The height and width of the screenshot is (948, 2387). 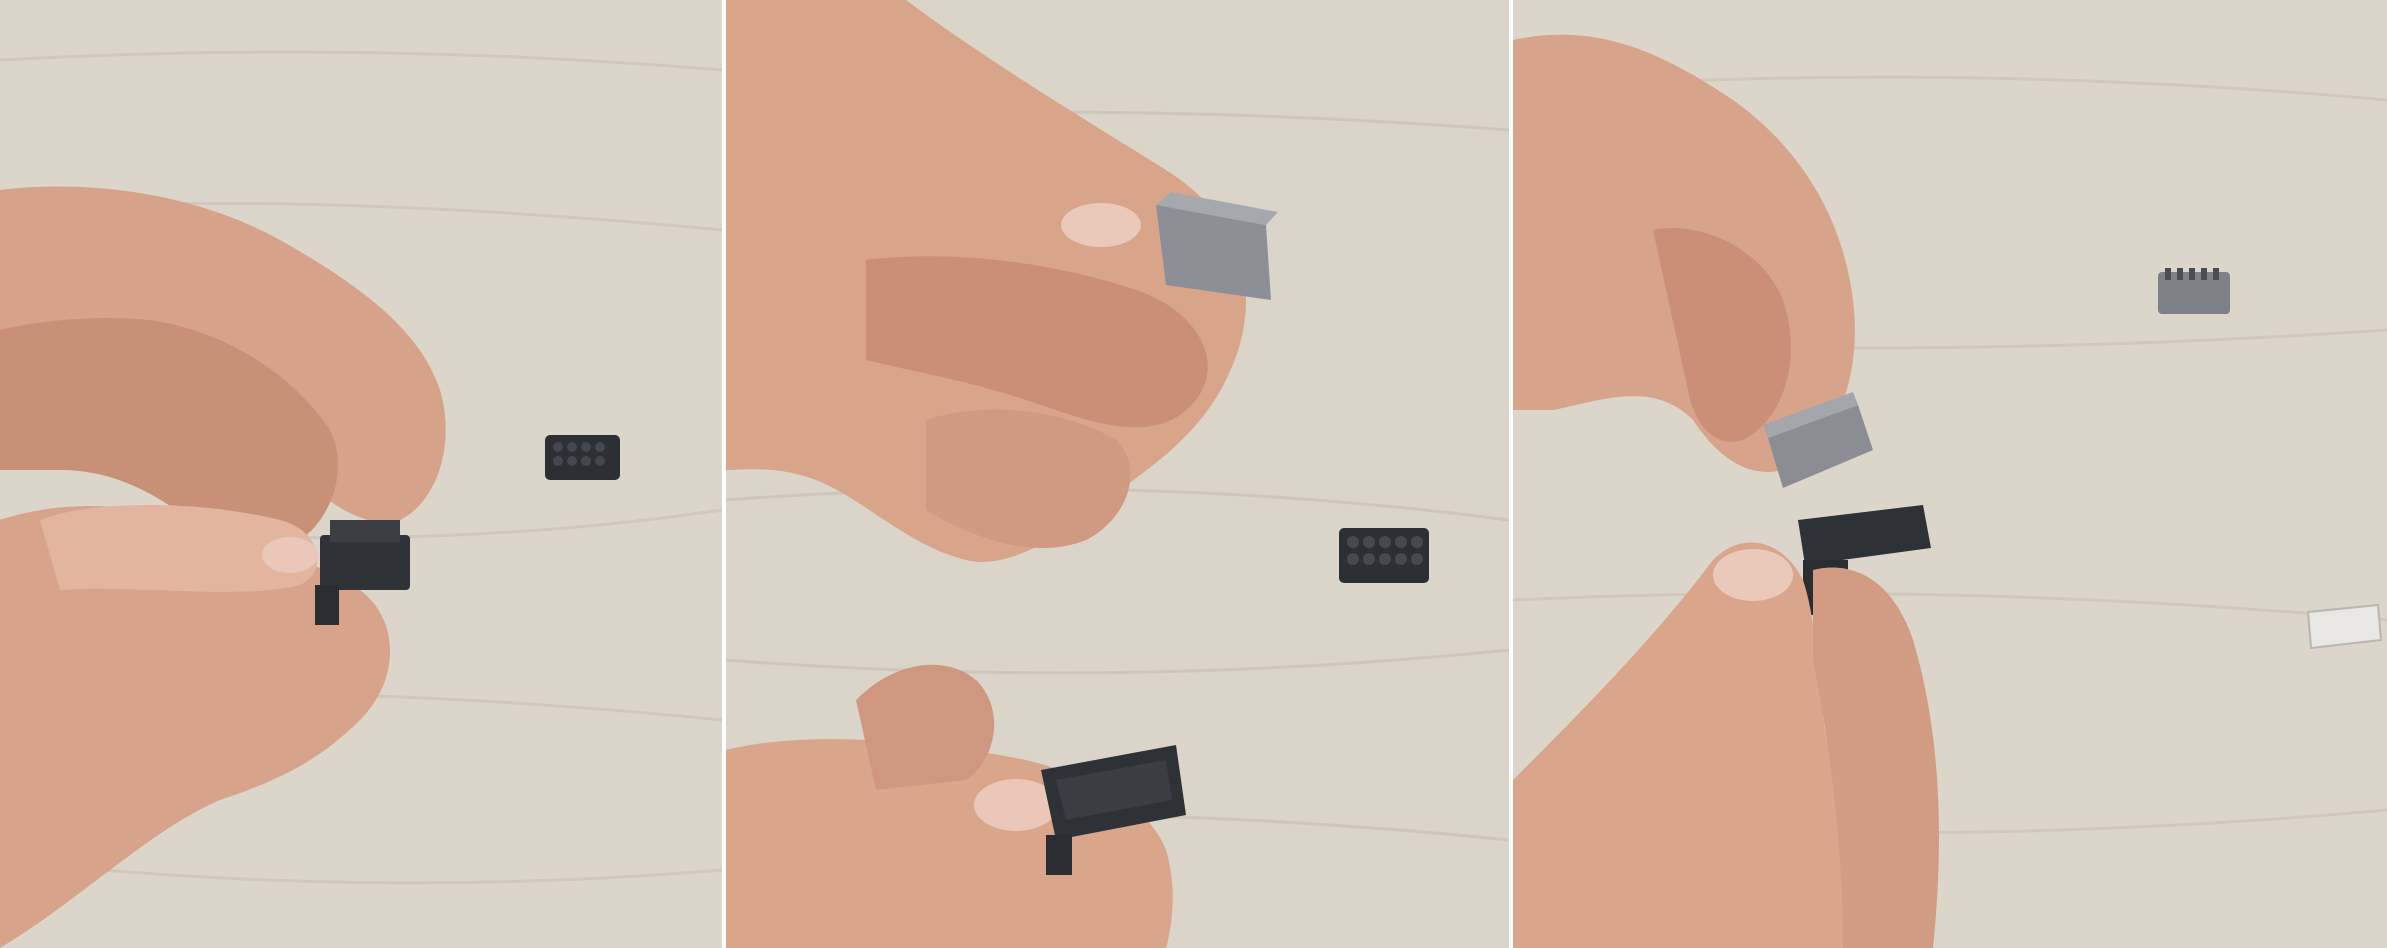 What do you see at coordinates (925, 727) in the screenshot?
I see `lower-fingertips` at bounding box center [925, 727].